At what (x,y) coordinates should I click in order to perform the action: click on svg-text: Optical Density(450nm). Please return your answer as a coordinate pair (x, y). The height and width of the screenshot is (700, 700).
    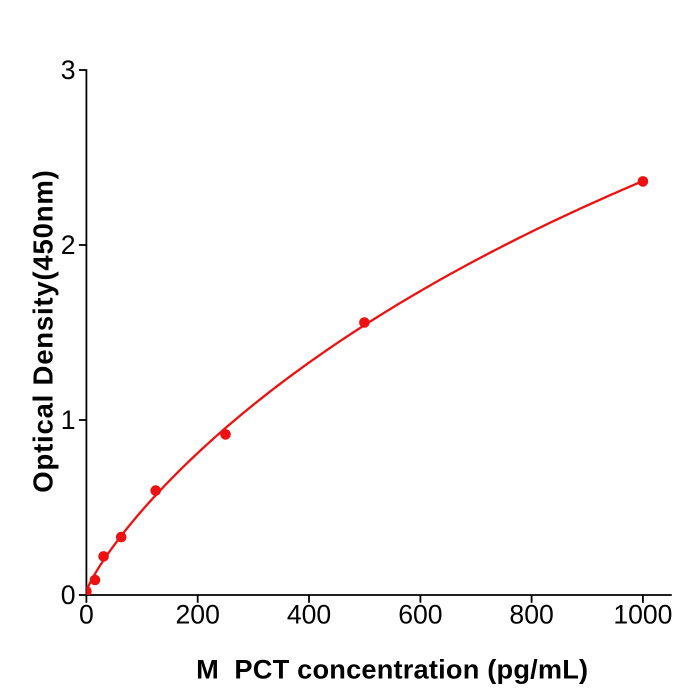
    Looking at the image, I should click on (43, 330).